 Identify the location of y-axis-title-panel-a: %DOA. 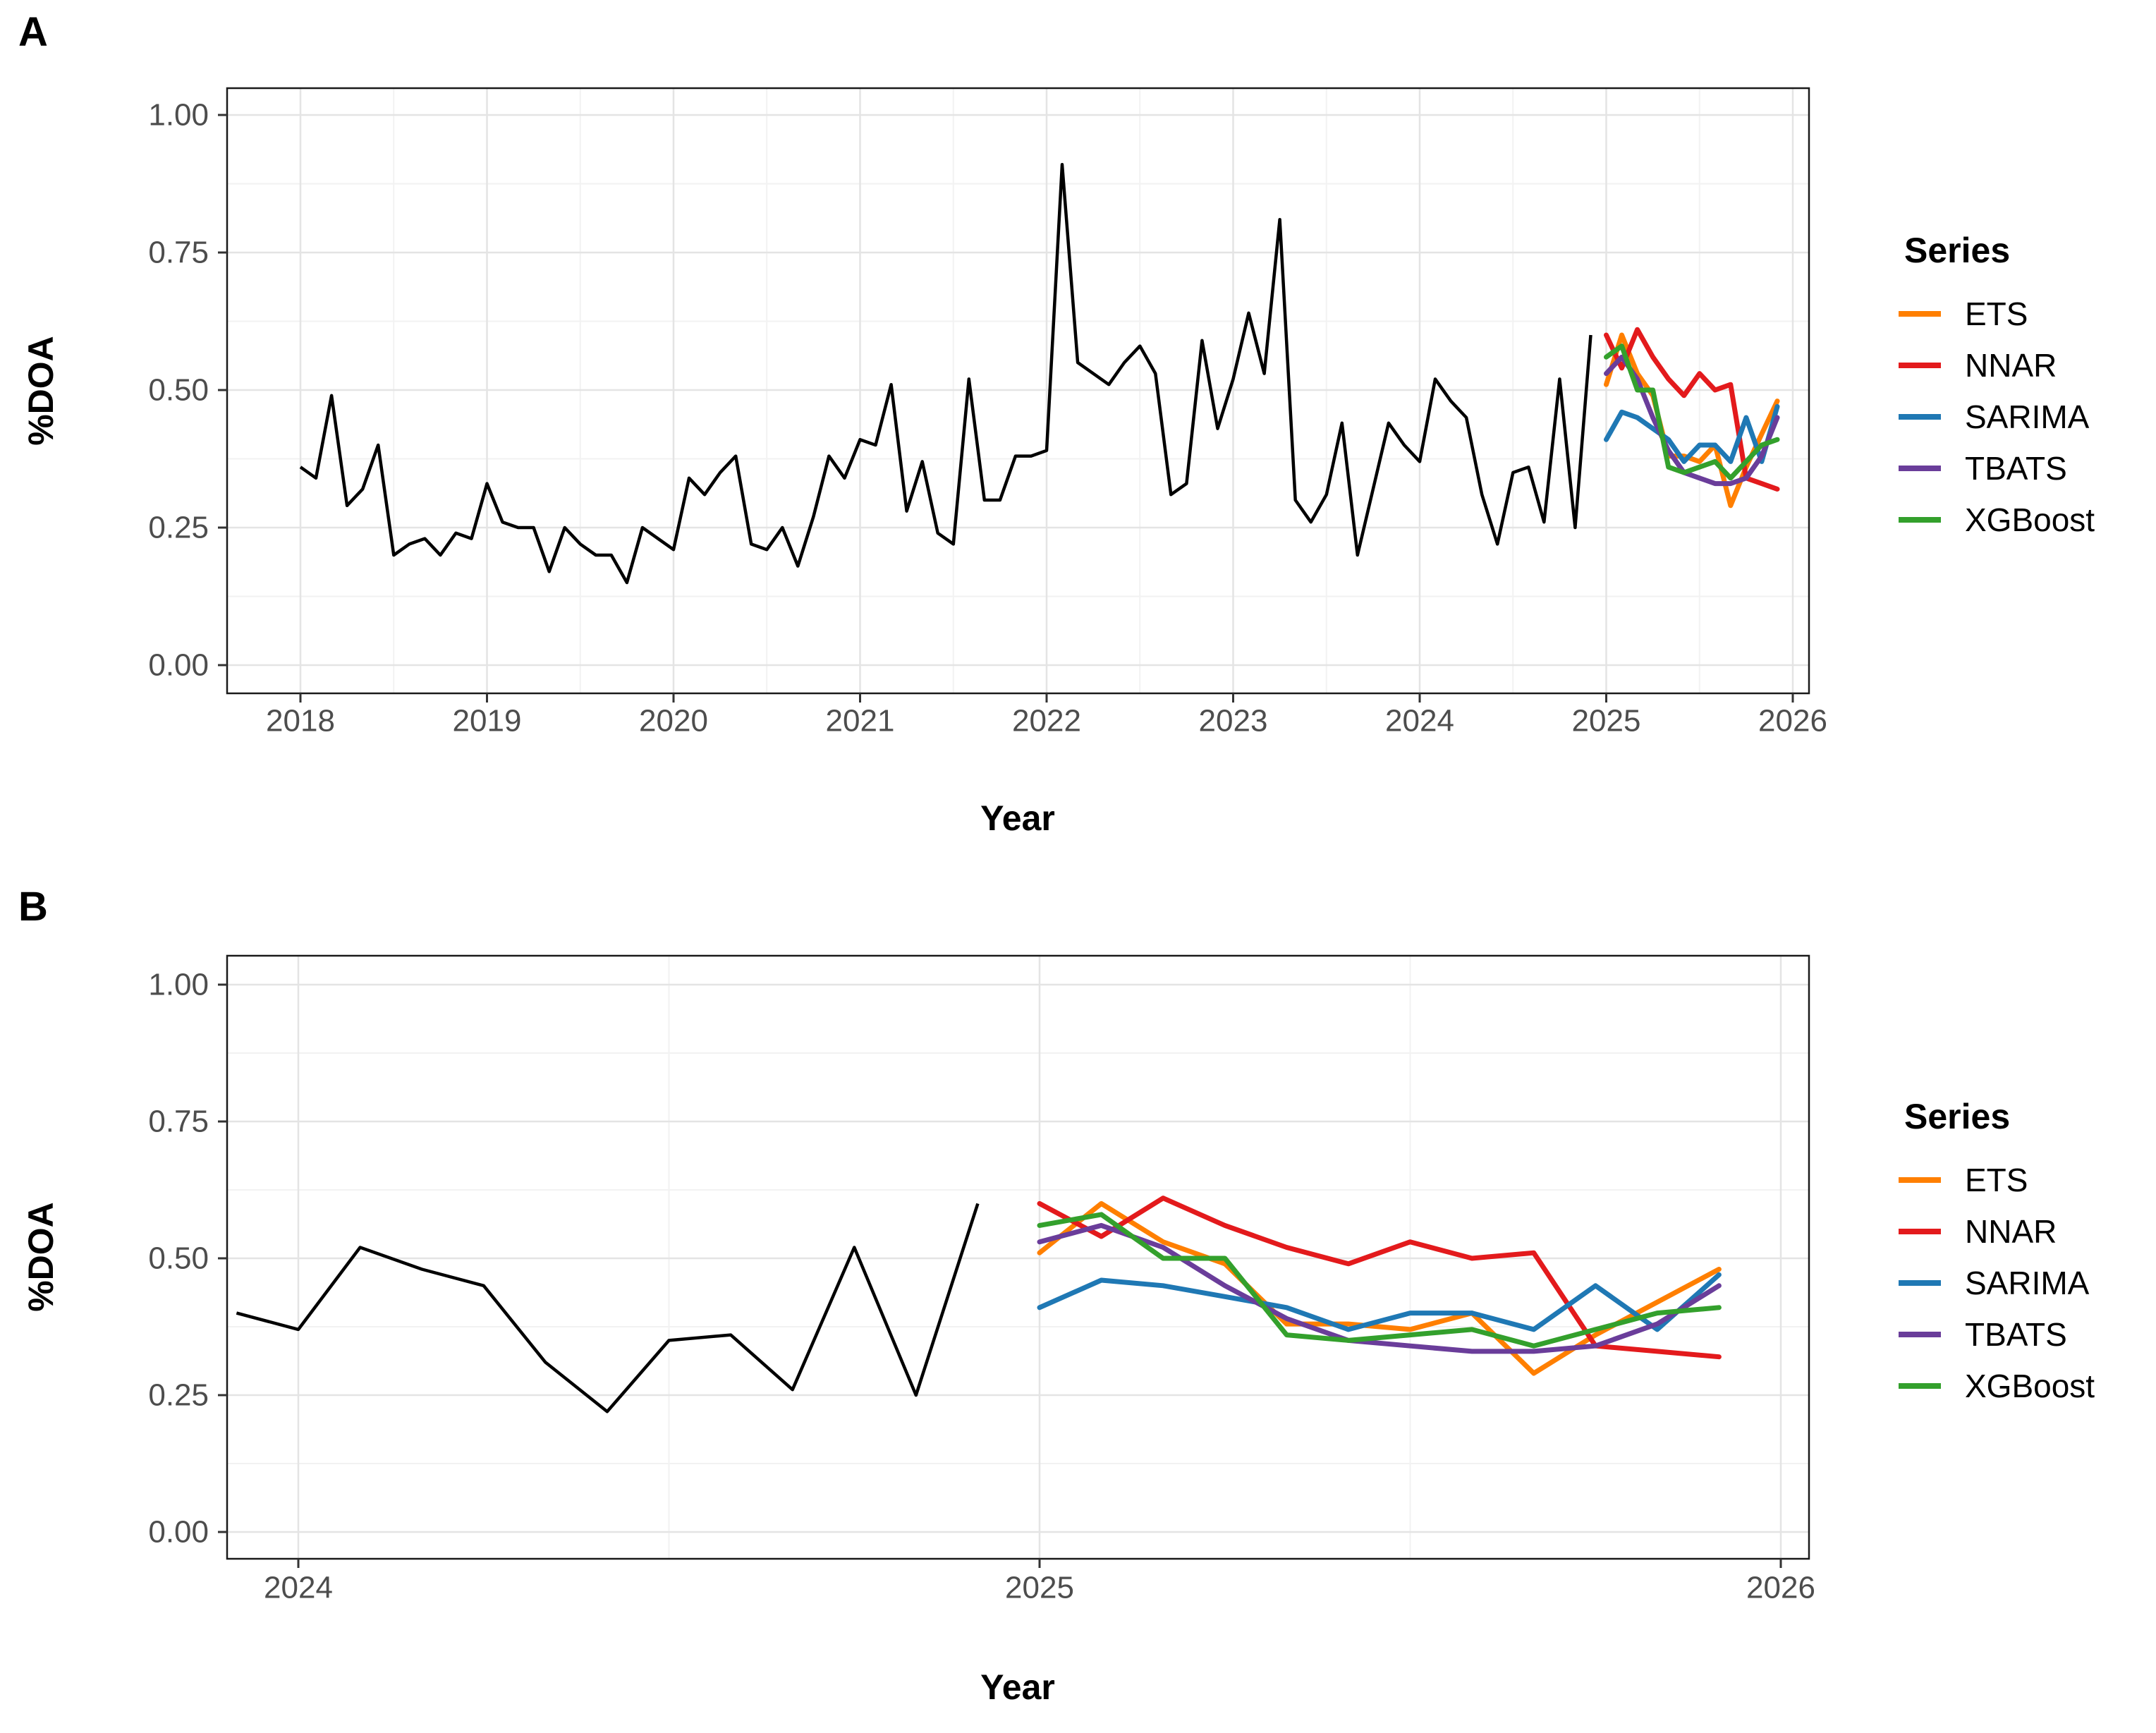
(41, 391).